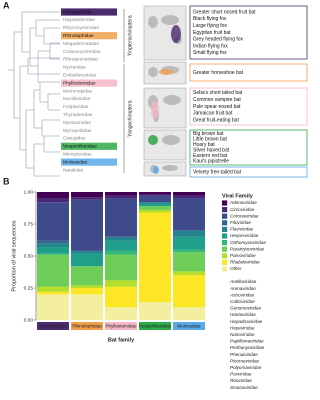 This screenshot has width=320, height=400. I want to click on x-tick-label: Phyllostomidae, so click(121, 325).